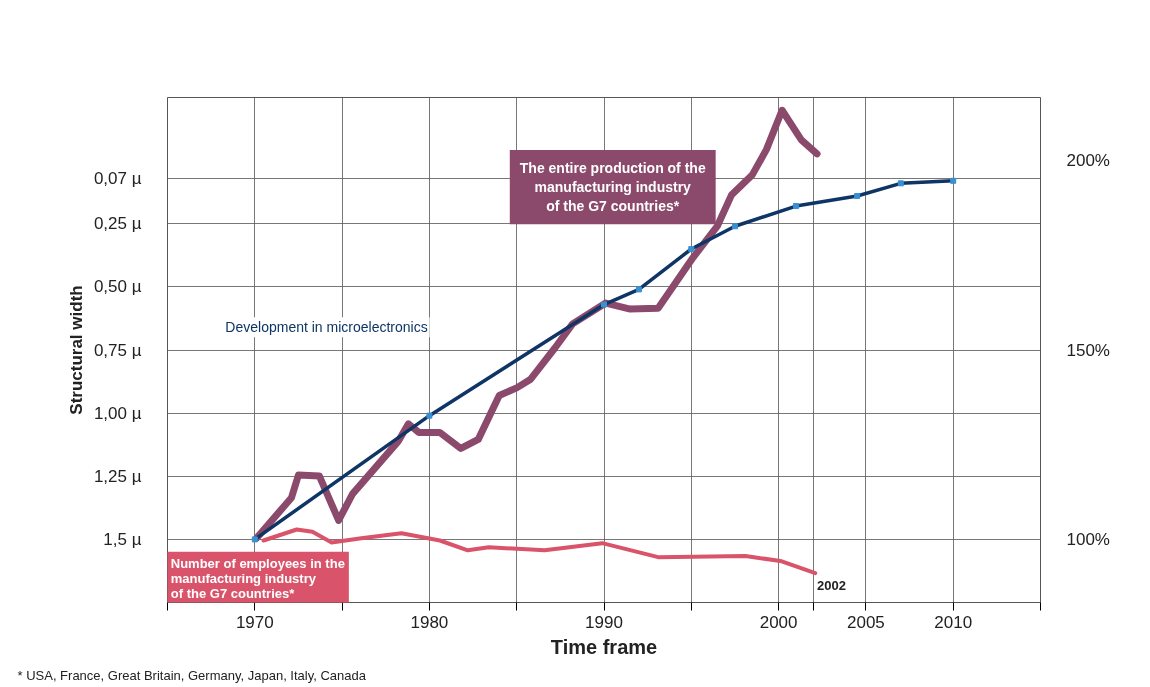  Describe the element at coordinates (429, 622) in the screenshot. I see `x-tick-label: 1980` at that location.